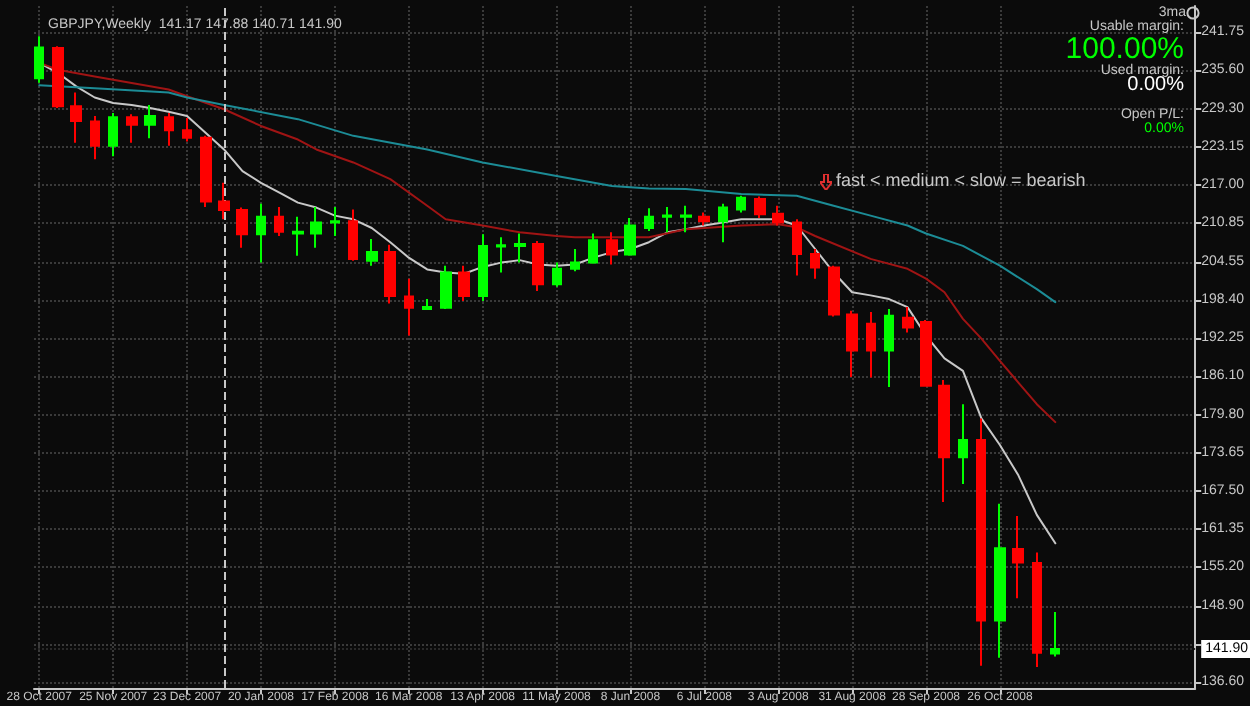 Image resolution: width=1250 pixels, height=706 pixels. Describe the element at coordinates (1124, 49) in the screenshot. I see `annotation: 100.00%` at that location.